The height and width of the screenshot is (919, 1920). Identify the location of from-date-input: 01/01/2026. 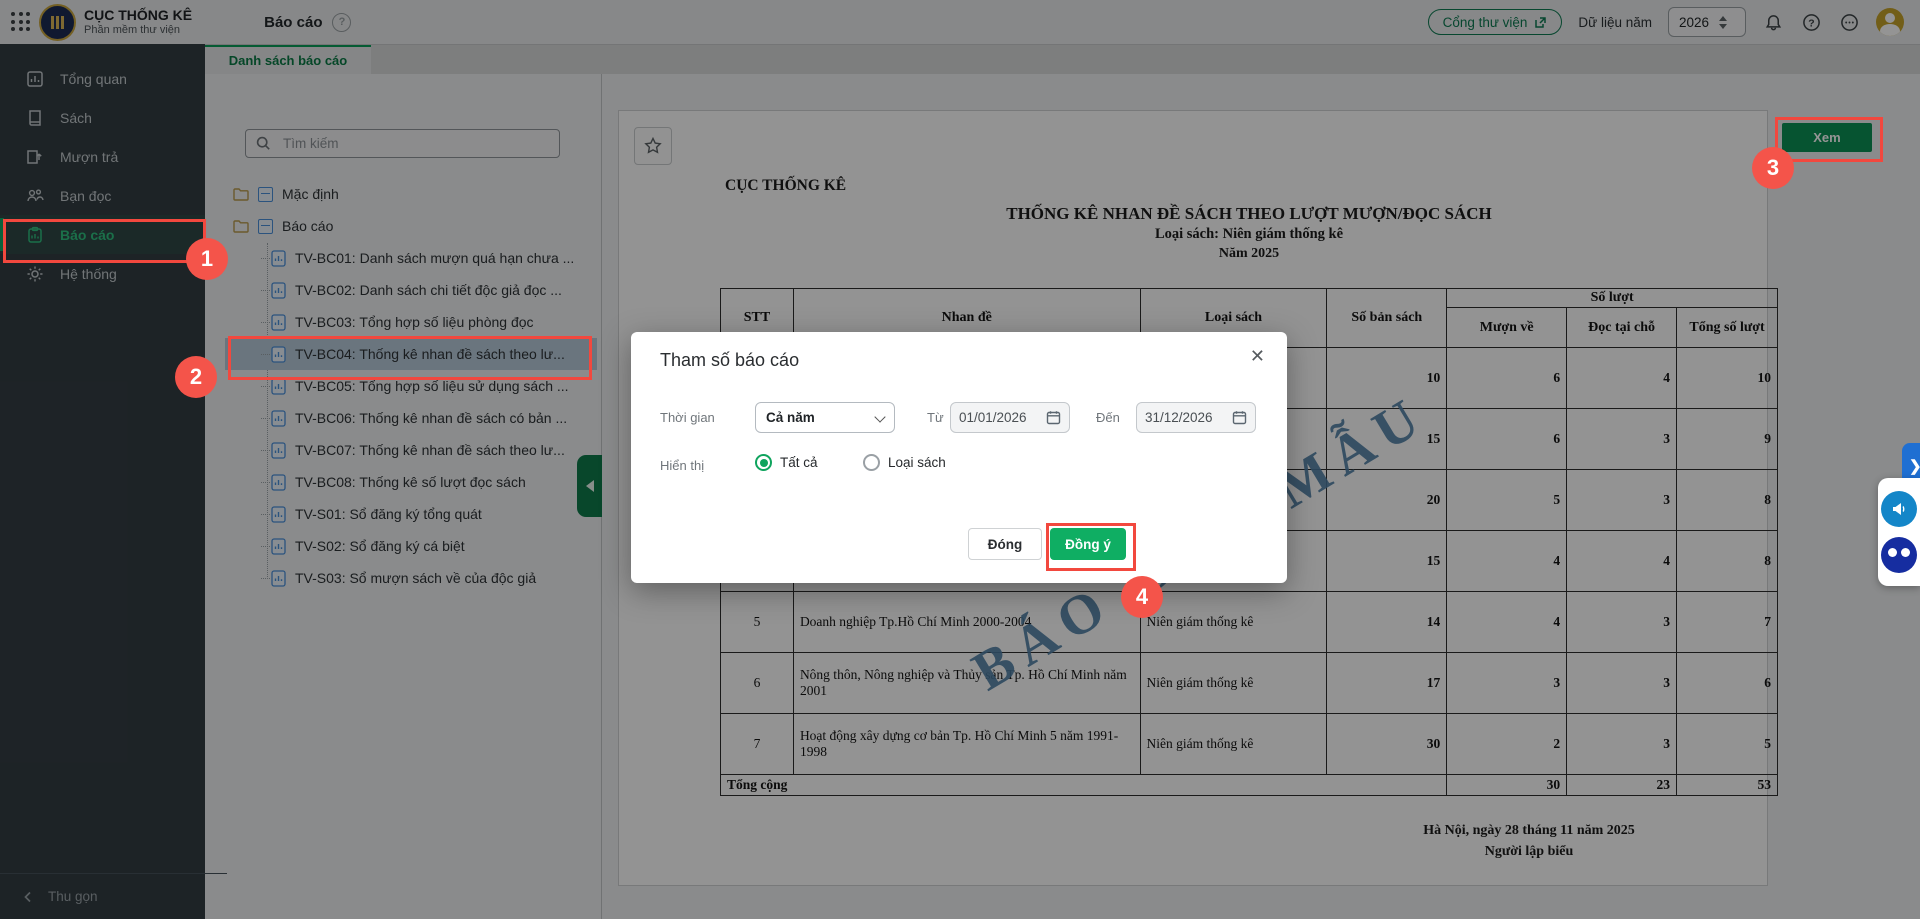
(1010, 417).